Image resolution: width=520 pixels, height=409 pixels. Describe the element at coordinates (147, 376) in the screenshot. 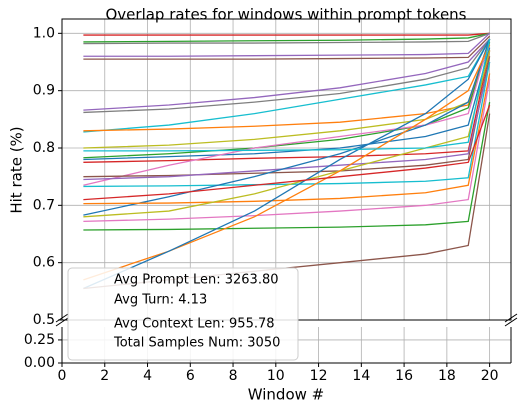

I see `x-tick-label: 4` at that location.